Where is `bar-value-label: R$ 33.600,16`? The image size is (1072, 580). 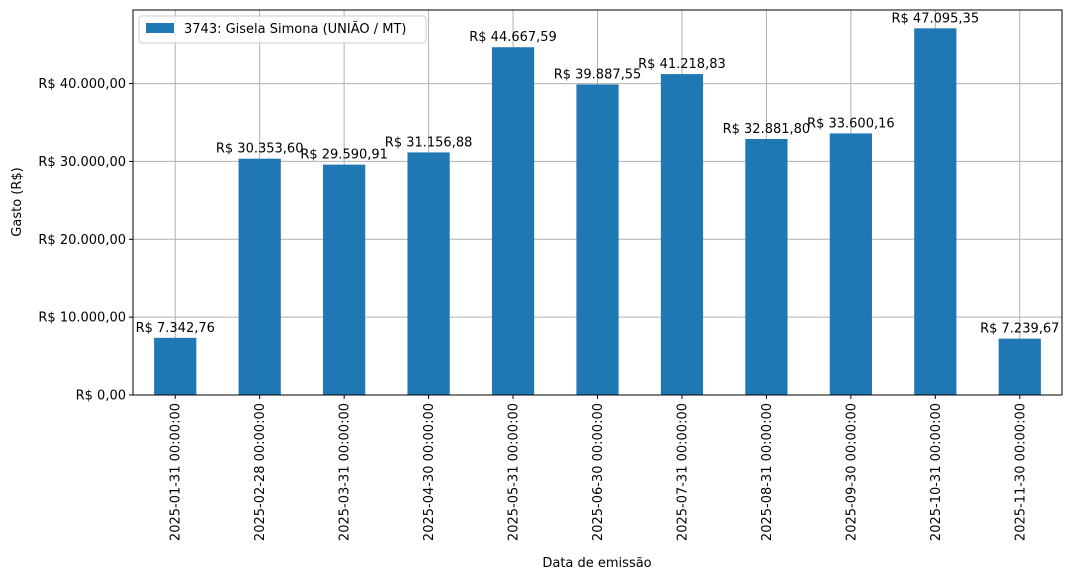 bar-value-label: R$ 33.600,16 is located at coordinates (851, 123).